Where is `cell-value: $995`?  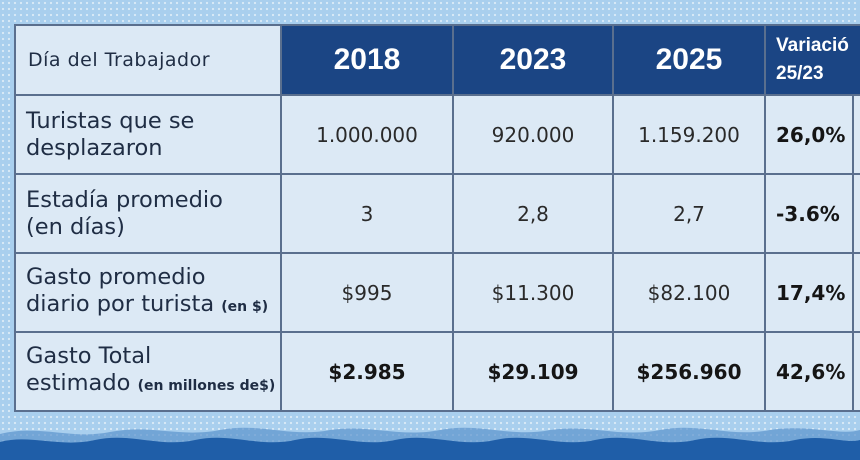
cell-value: $995 is located at coordinates (367, 292).